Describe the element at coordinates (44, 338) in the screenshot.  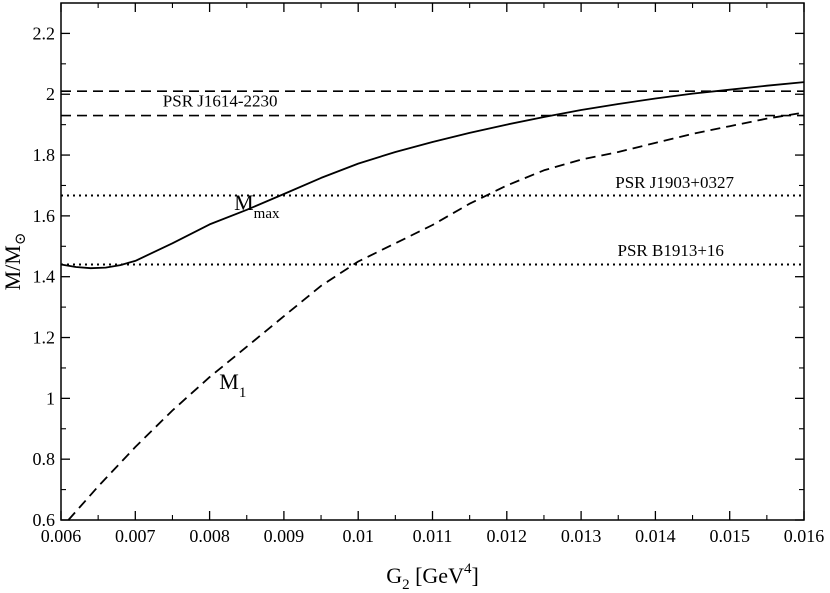
I see `y-tick-label: 1.2` at that location.